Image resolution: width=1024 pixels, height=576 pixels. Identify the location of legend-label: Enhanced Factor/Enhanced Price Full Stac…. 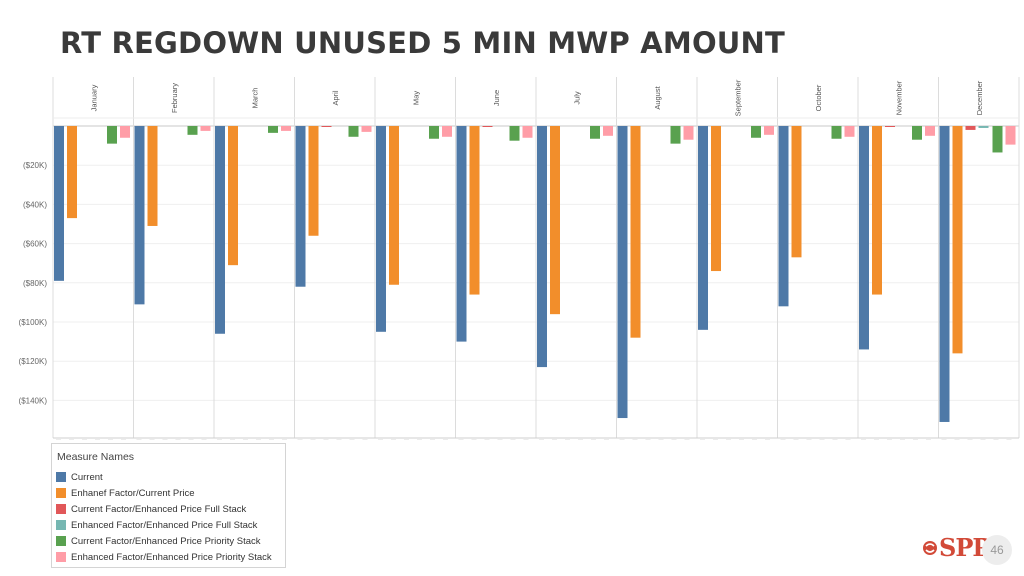
(164, 525).